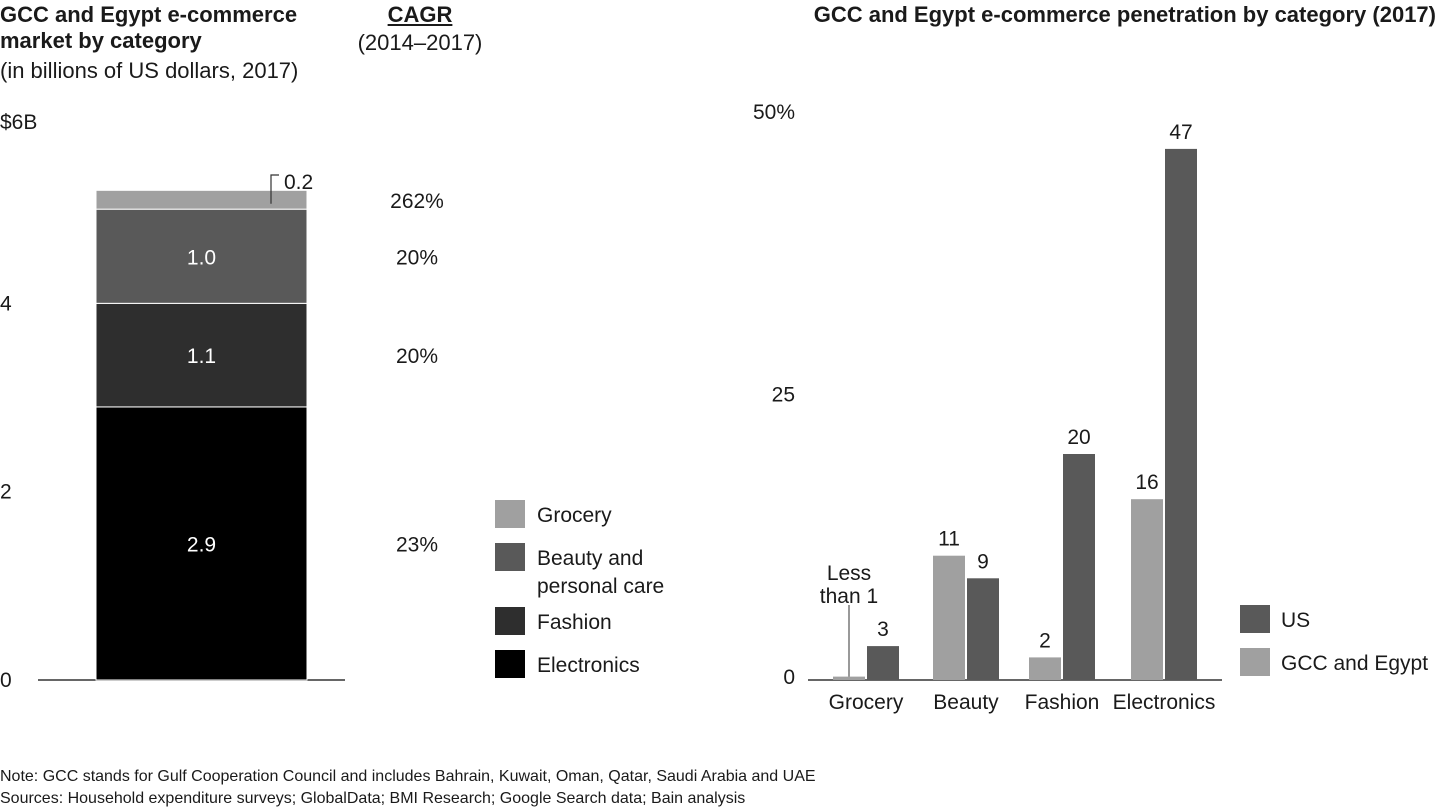  Describe the element at coordinates (883, 663) in the screenshot. I see `bar-grocery-us` at that location.